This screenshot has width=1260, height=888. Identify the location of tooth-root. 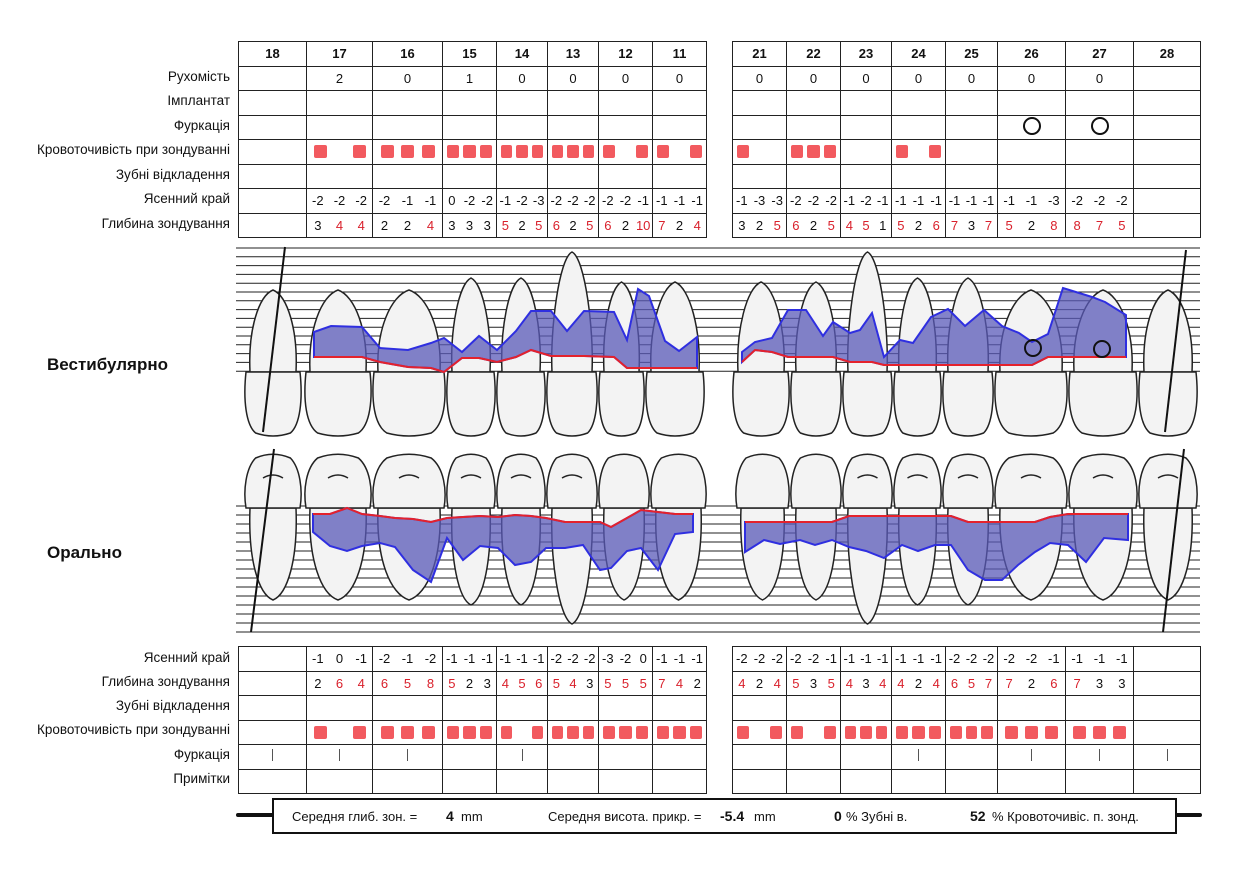
(1168, 331).